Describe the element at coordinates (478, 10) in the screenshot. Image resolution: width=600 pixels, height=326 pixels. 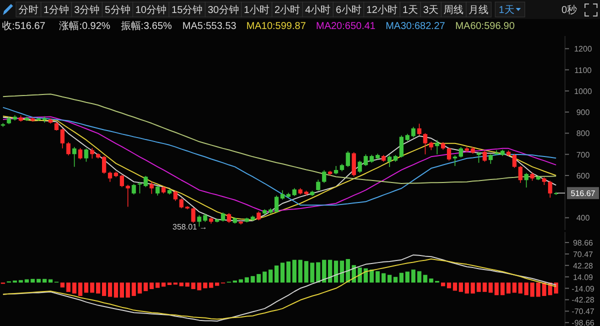
I see `text: 月线` at that location.